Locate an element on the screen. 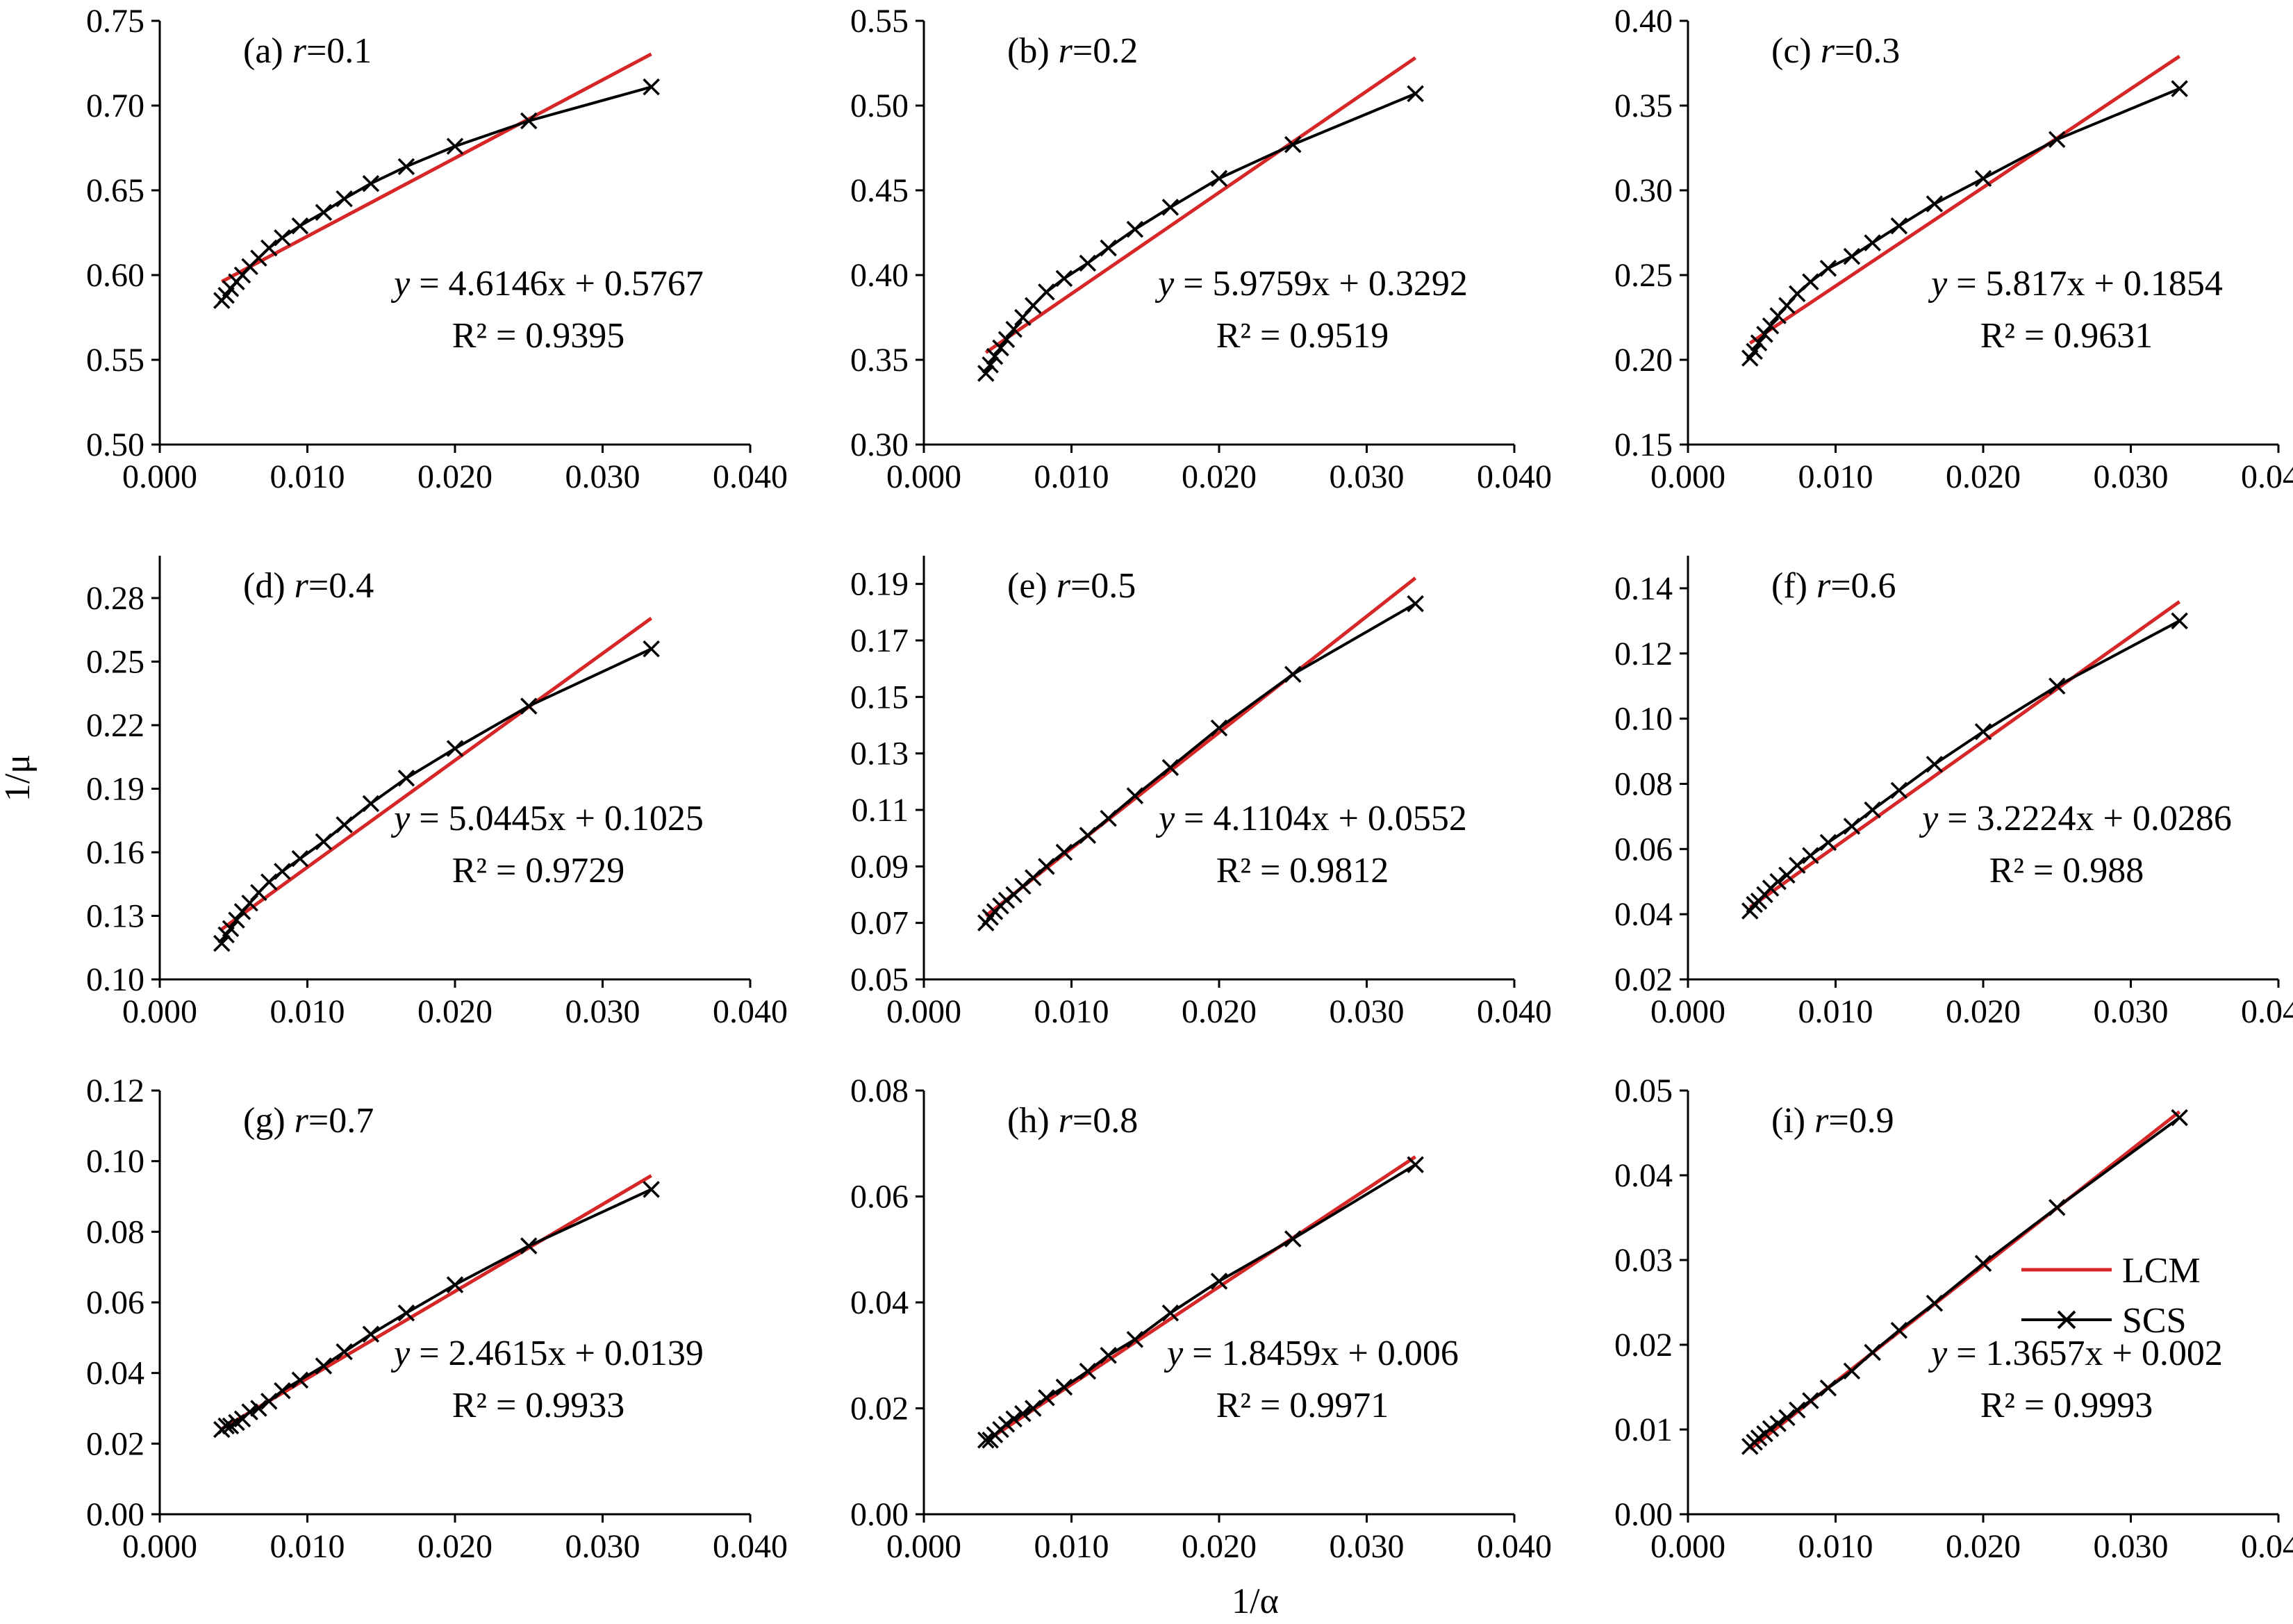 The height and width of the screenshot is (1624, 2293). y-tick-label: 0.45 is located at coordinates (879, 191).